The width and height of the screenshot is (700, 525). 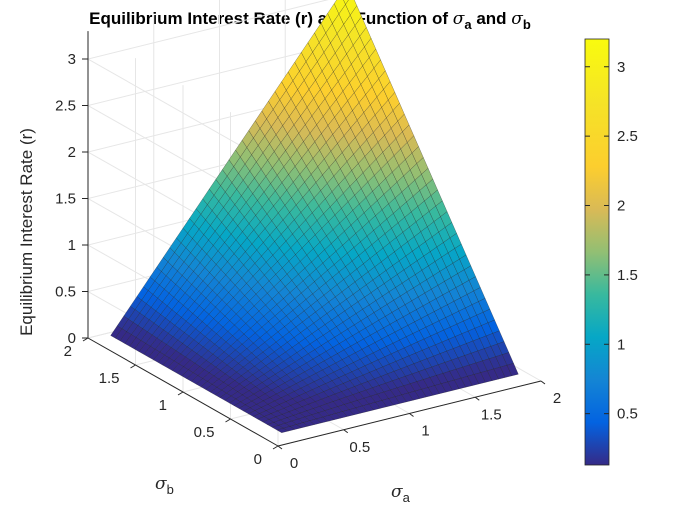 I want to click on x-tick-label: 1.5, so click(x=491, y=414).